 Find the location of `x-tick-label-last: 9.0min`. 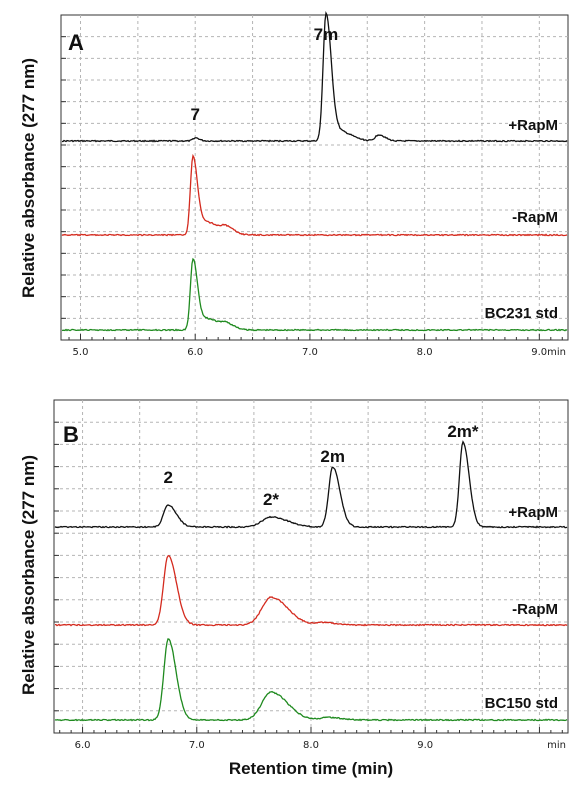

x-tick-label-last: 9.0min is located at coordinates (548, 352).